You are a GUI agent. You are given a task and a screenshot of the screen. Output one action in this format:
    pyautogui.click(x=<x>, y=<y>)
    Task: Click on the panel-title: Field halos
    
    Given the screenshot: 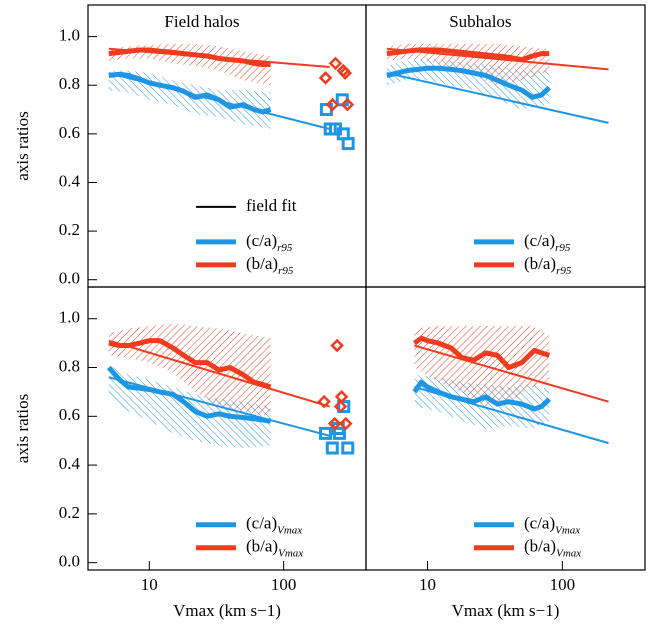 What is the action you would take?
    pyautogui.click(x=201, y=21)
    